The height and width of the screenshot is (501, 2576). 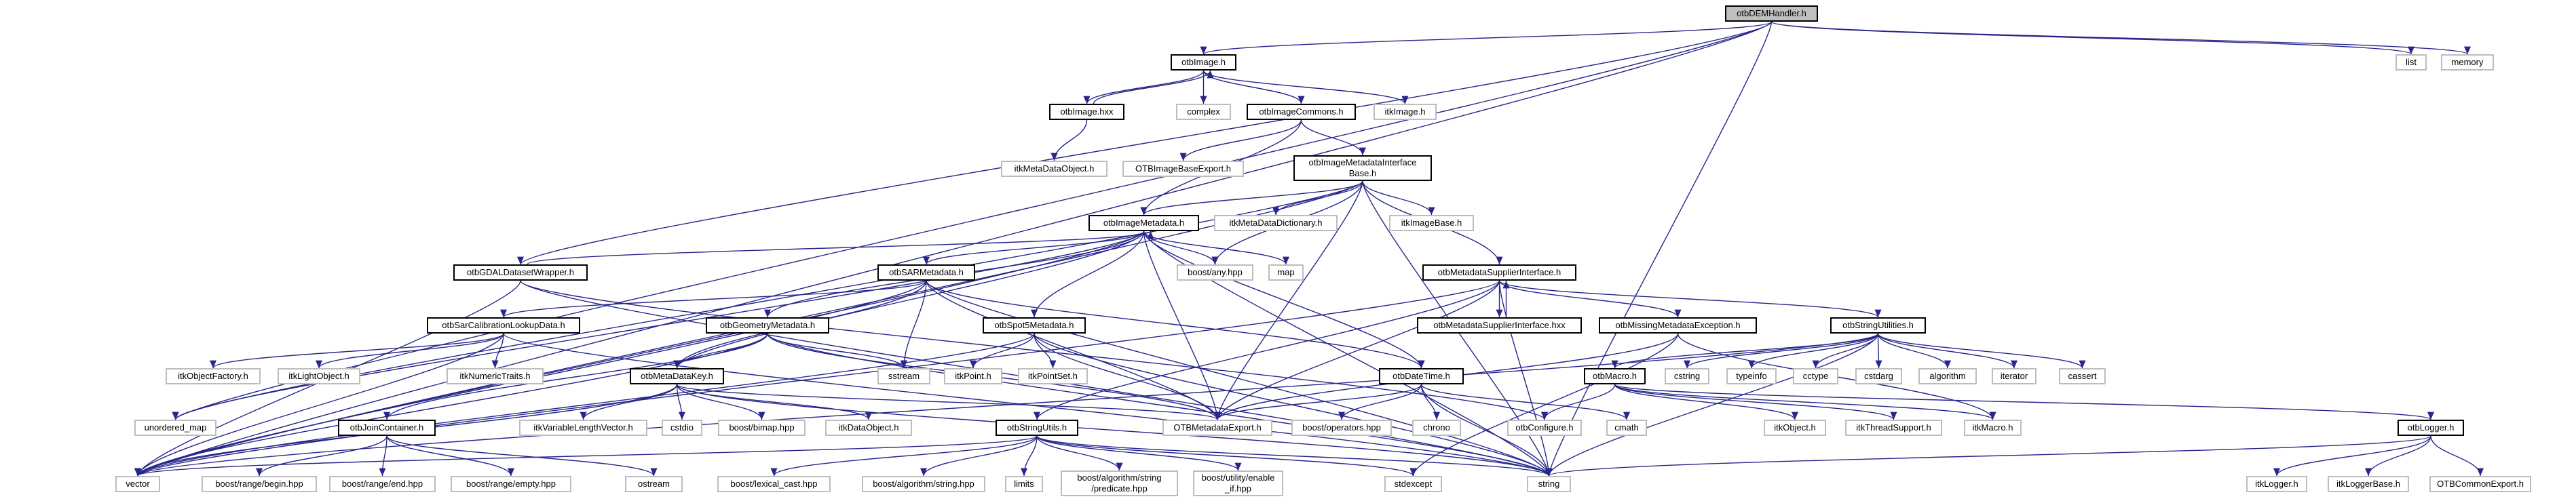 I want to click on node-label: cmath, so click(x=1626, y=427).